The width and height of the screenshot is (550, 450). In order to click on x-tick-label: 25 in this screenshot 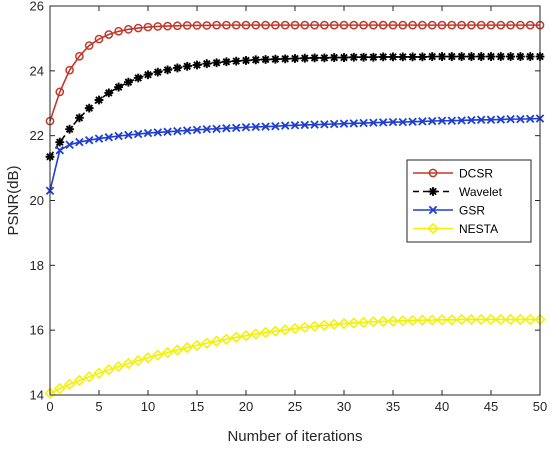, I will do `click(295, 406)`.